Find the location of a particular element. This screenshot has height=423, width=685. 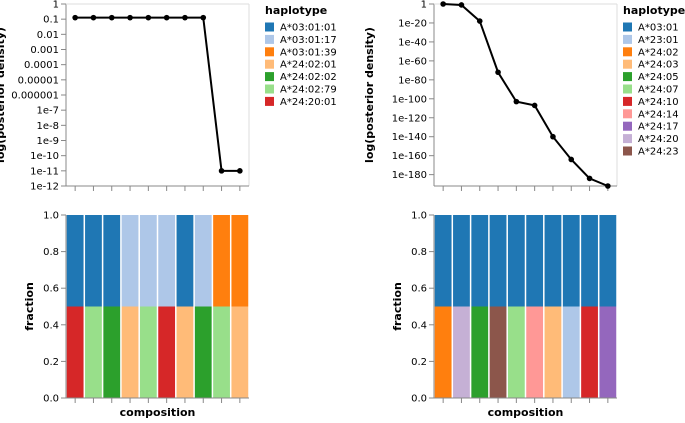

y-tick-label: 1e-160 is located at coordinates (409, 156).